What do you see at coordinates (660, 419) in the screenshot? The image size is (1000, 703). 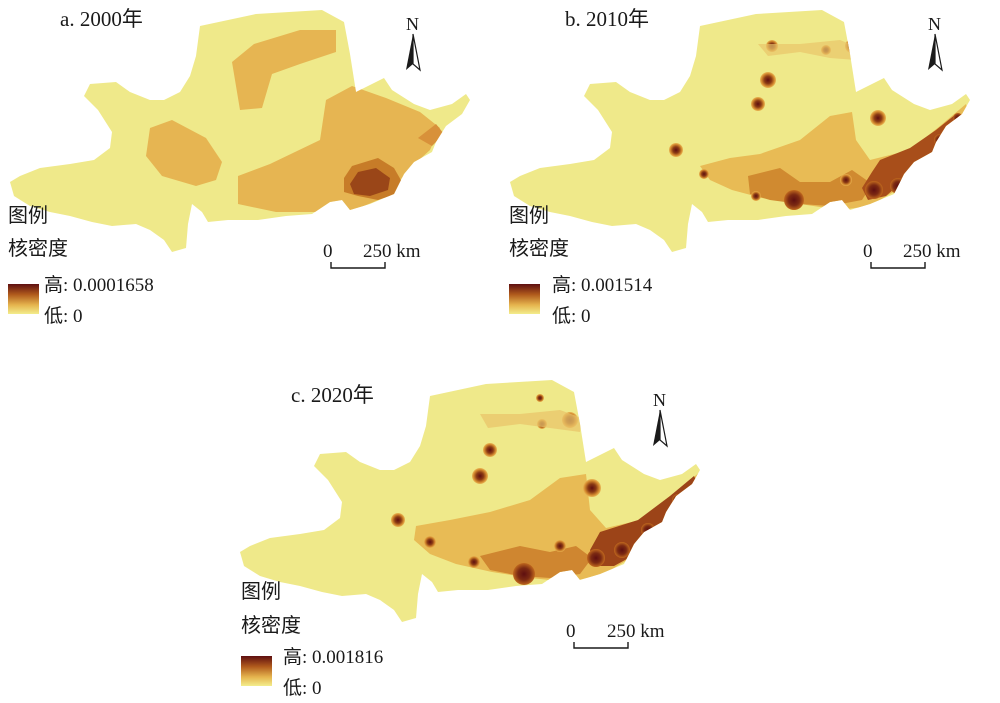 I see `north-arrow-2020: N` at bounding box center [660, 419].